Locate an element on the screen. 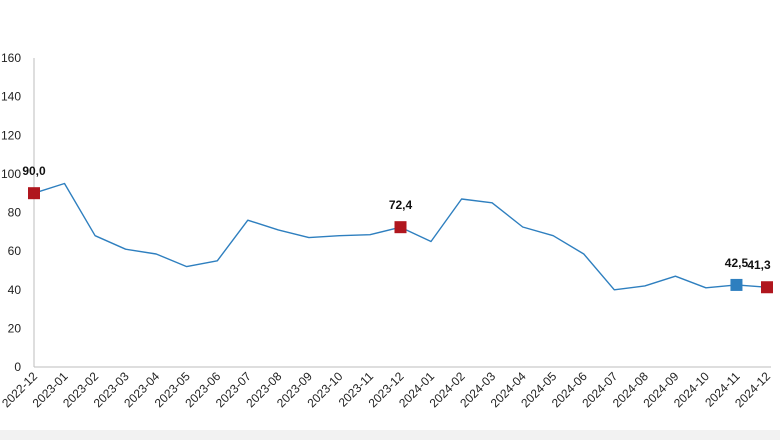 The height and width of the screenshot is (440, 780). data-label: 41,3 is located at coordinates (759, 265).